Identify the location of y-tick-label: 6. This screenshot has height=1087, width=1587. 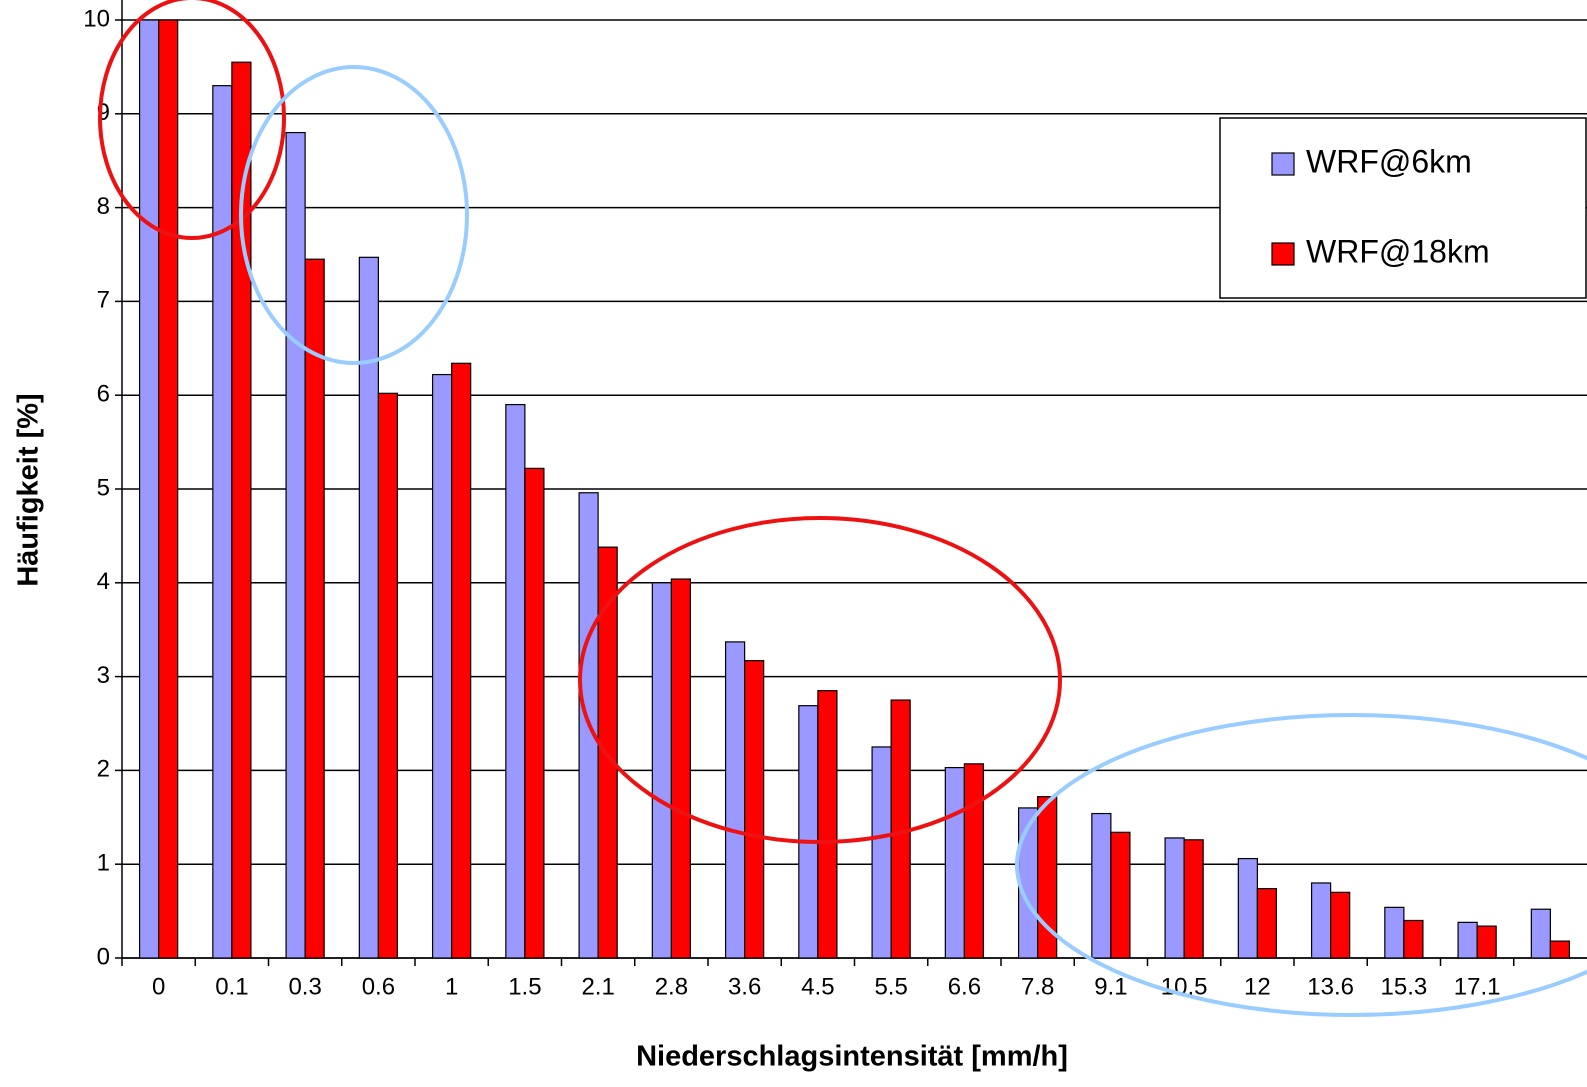
(103, 394).